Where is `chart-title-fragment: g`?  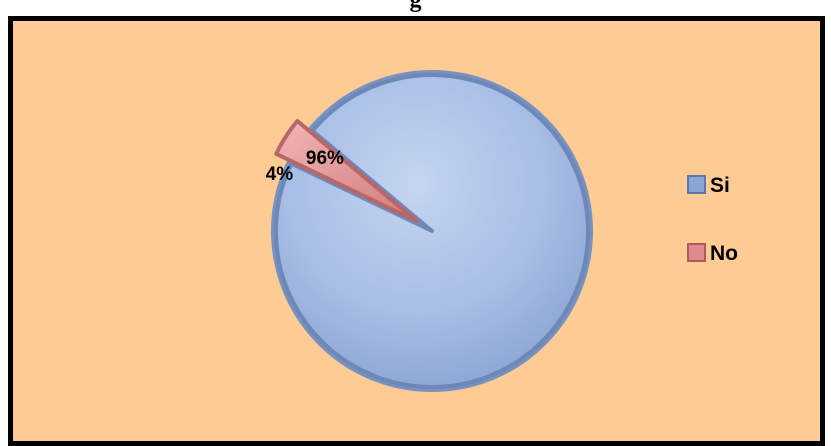 chart-title-fragment: g is located at coordinates (415, 6).